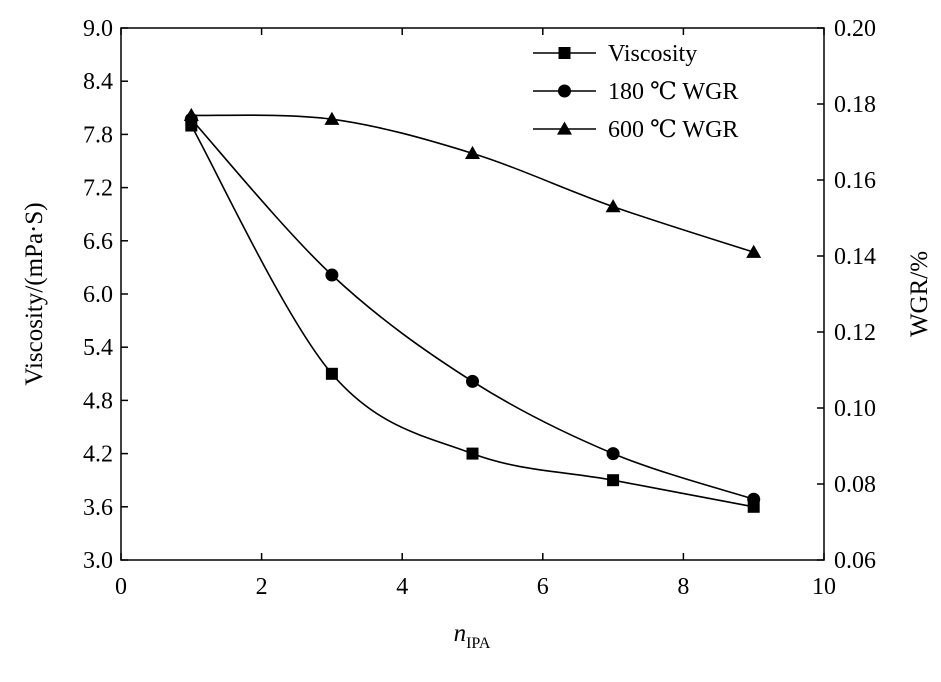 The image size is (941, 682). What do you see at coordinates (824, 587) in the screenshot?
I see `x-tick-label: 10` at bounding box center [824, 587].